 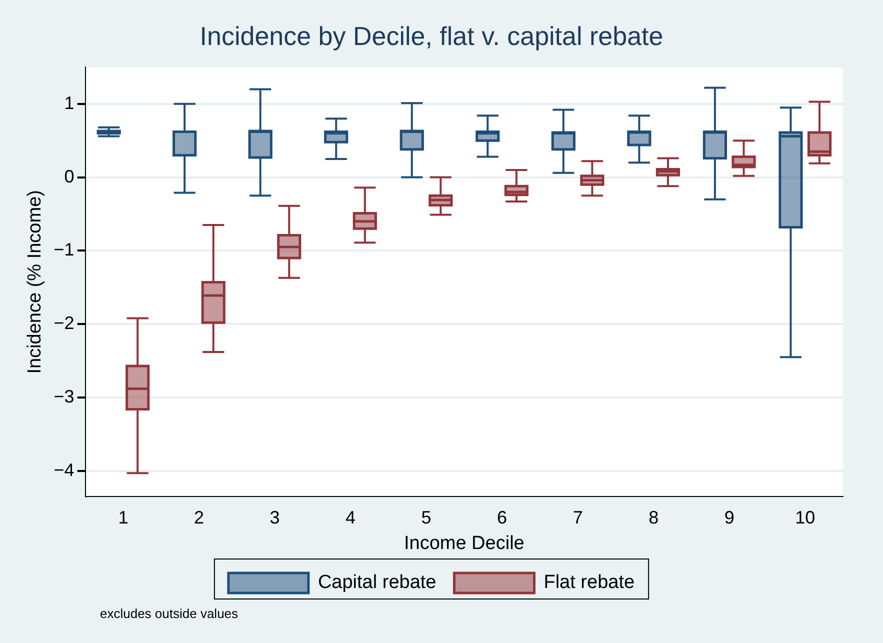 What do you see at coordinates (432, 35) in the screenshot?
I see `chart-title: Incidence by Decile, flat v. capital rebate` at bounding box center [432, 35].